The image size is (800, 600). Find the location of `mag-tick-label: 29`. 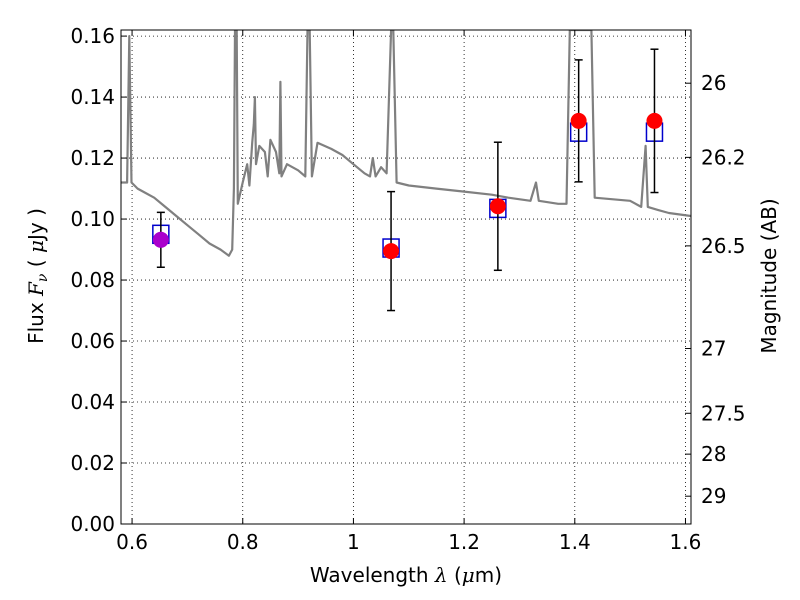

mag-tick-label: 29 is located at coordinates (713, 496).